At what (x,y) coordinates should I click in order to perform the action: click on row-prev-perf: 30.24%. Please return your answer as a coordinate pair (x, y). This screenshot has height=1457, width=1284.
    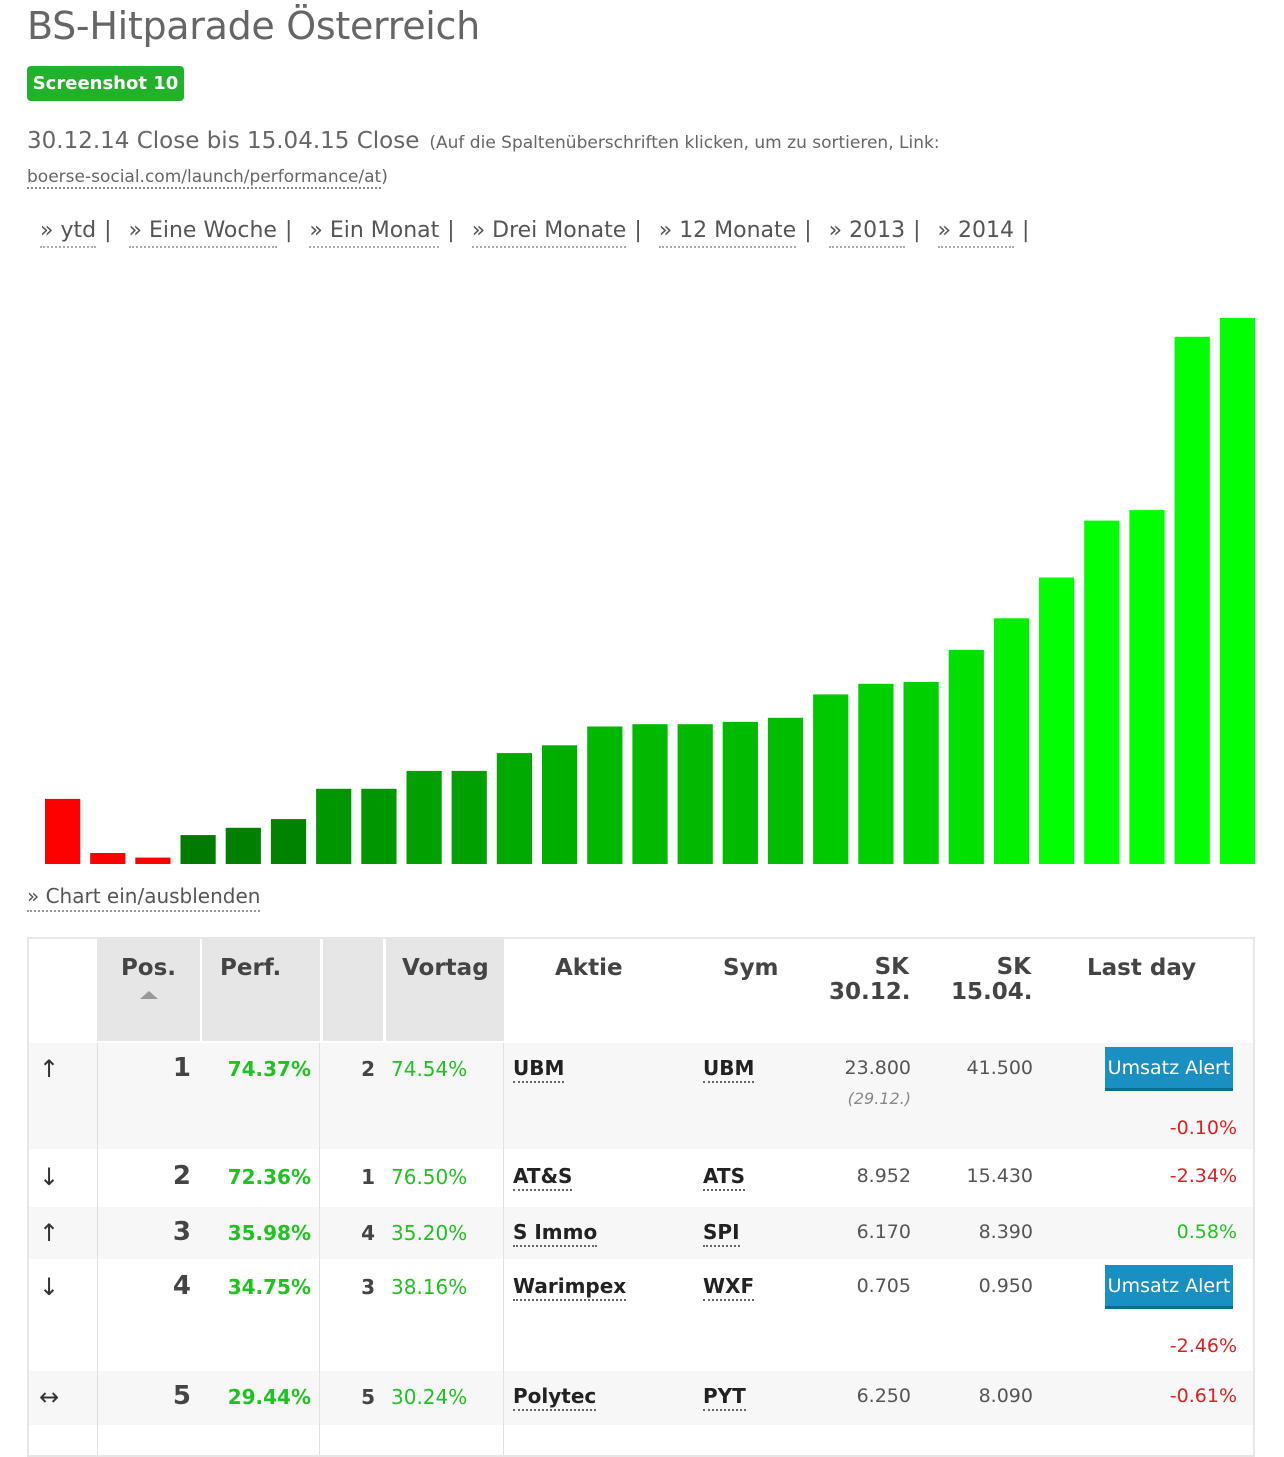
    Looking at the image, I should click on (429, 1397).